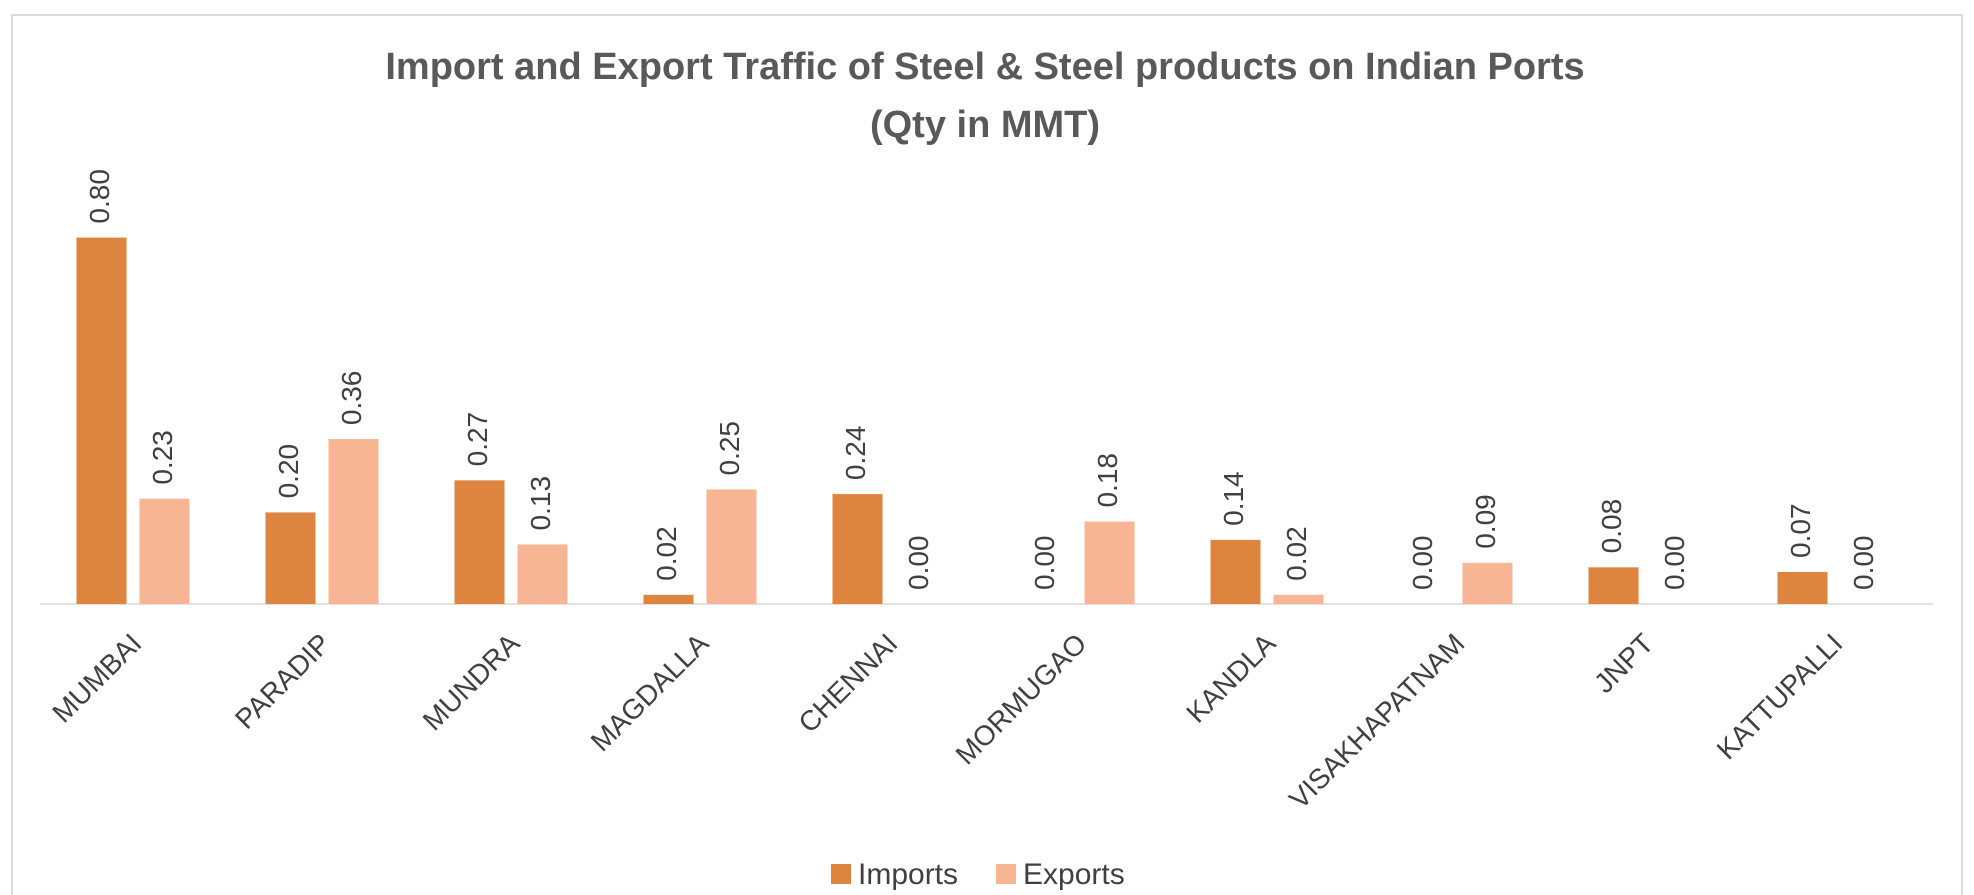 The width and height of the screenshot is (1974, 895). I want to click on data-label: 0.14, so click(1233, 498).